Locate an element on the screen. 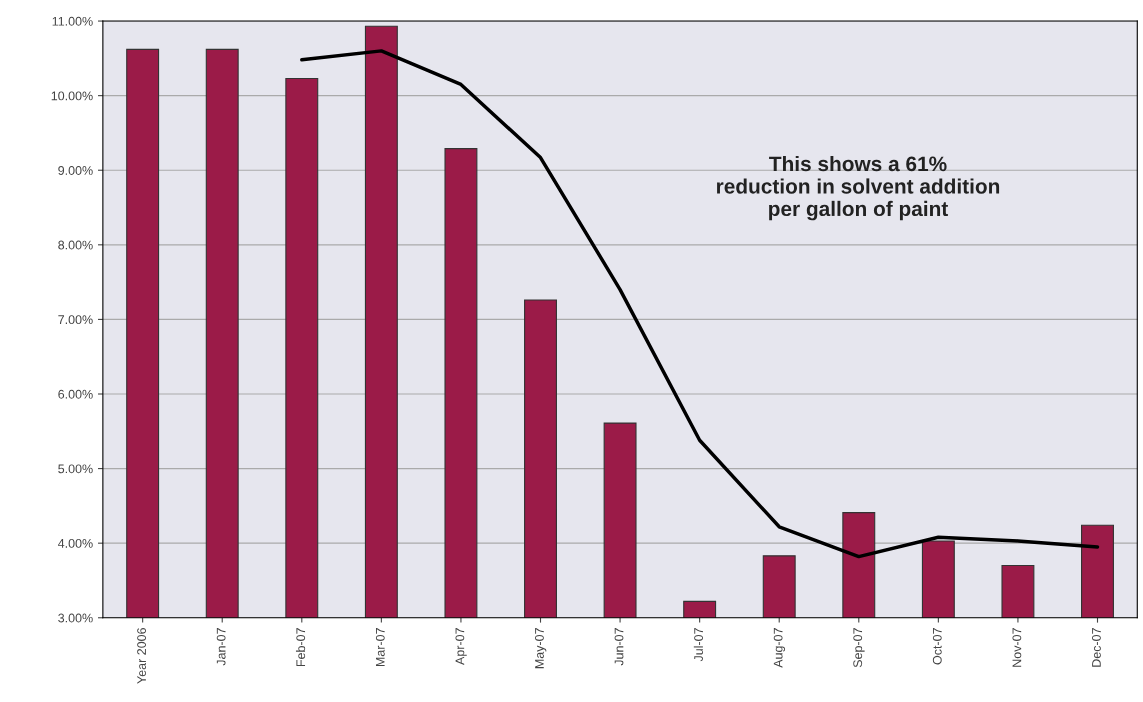 Image resolution: width=1143 pixels, height=702 pixels. x-tick-label: Year 2006 is located at coordinates (142, 656).